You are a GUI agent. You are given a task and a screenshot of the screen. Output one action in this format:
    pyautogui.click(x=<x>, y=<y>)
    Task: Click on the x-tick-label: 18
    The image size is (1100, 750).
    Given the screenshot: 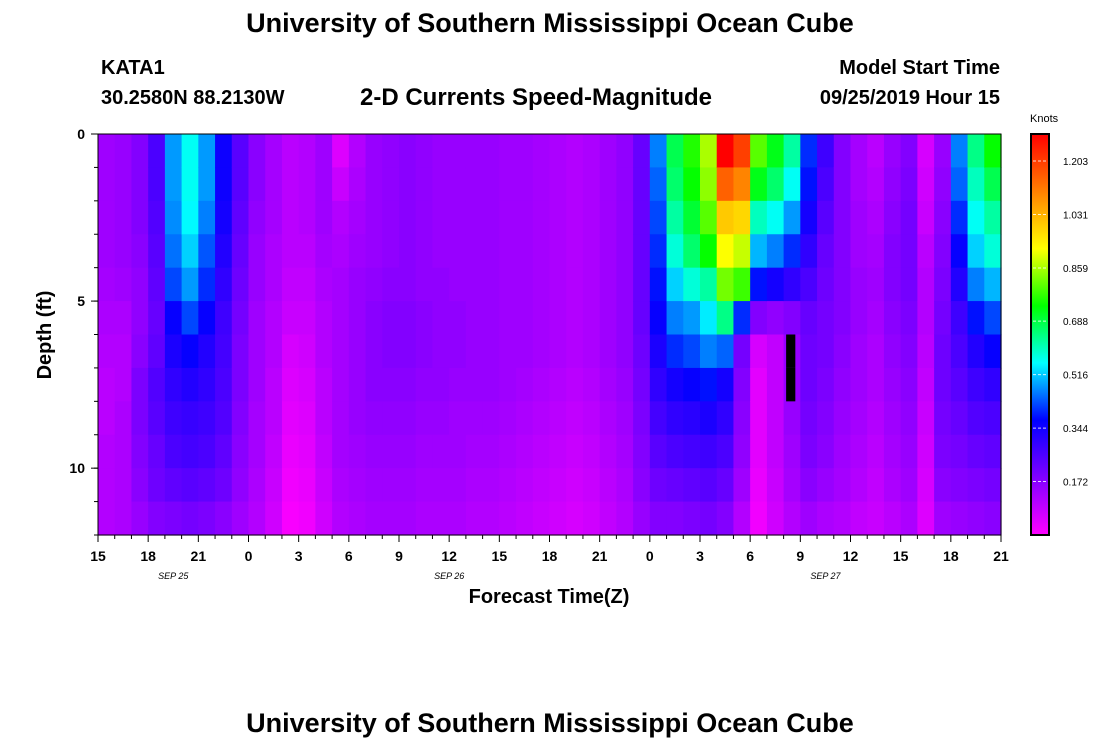 What is the action you would take?
    pyautogui.click(x=550, y=556)
    